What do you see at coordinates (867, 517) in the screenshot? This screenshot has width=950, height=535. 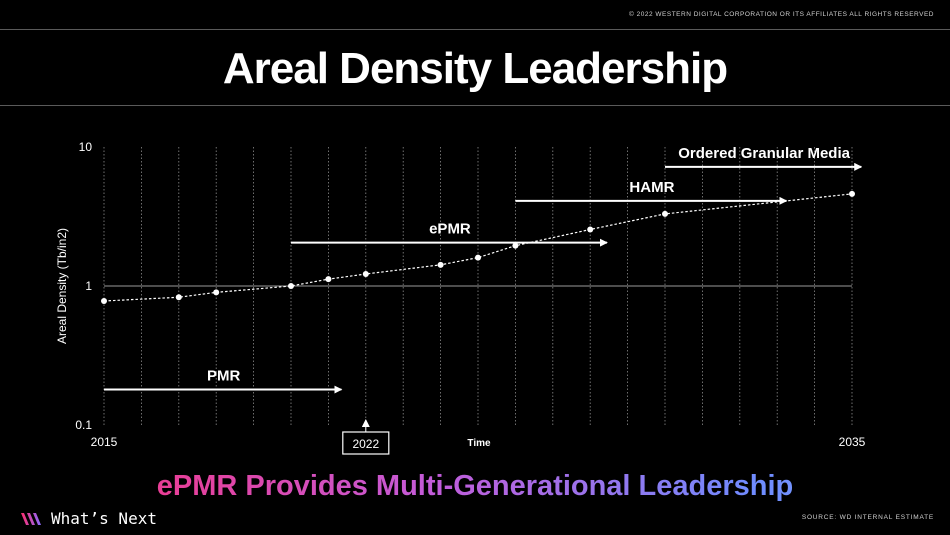 I see `source-note: SOURCE: WD INTERNAL ESTIMATE` at bounding box center [867, 517].